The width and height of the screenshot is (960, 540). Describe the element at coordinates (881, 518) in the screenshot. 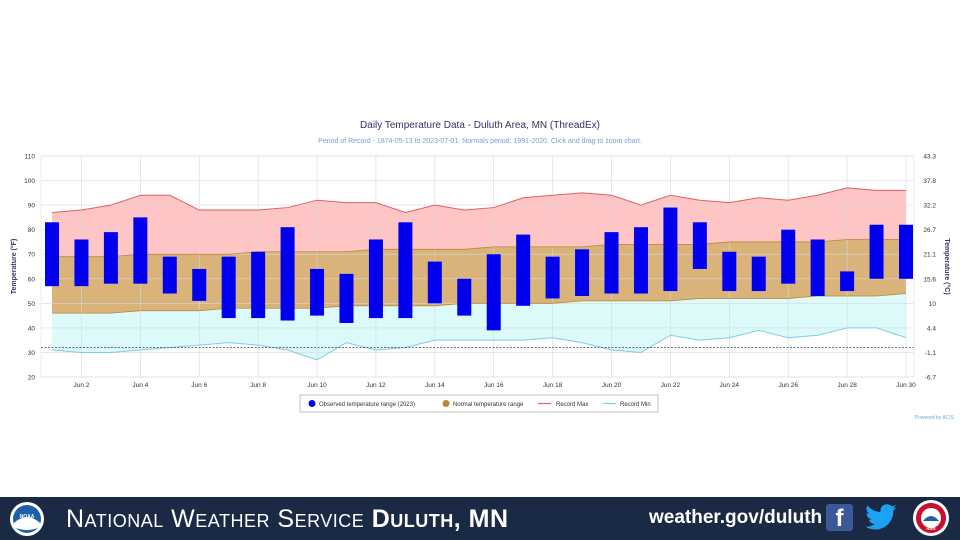

I see `twitter-icon` at that location.